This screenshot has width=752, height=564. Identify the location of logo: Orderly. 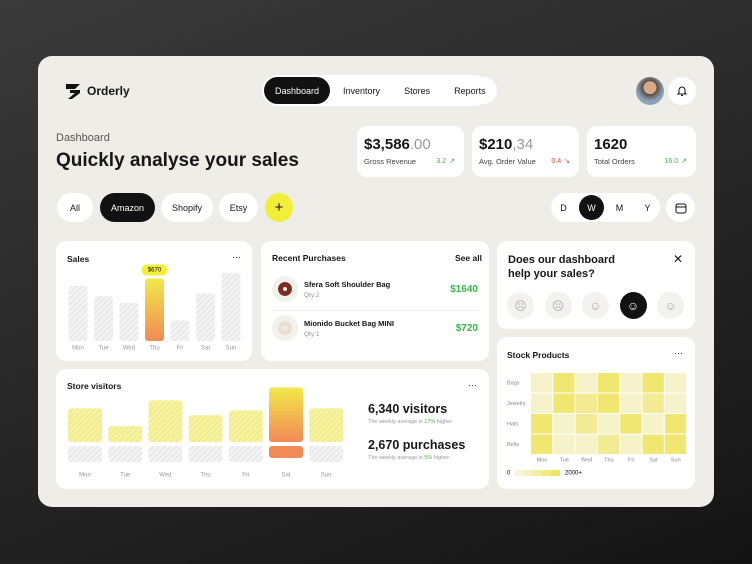
(108, 91).